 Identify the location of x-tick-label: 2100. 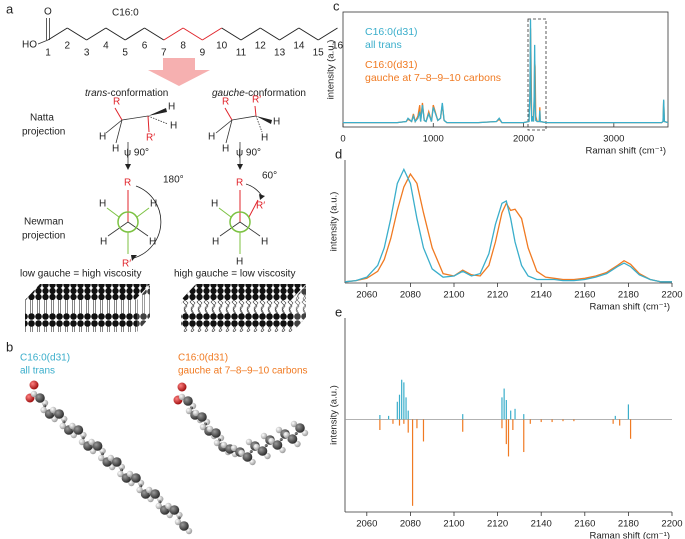
(453, 524).